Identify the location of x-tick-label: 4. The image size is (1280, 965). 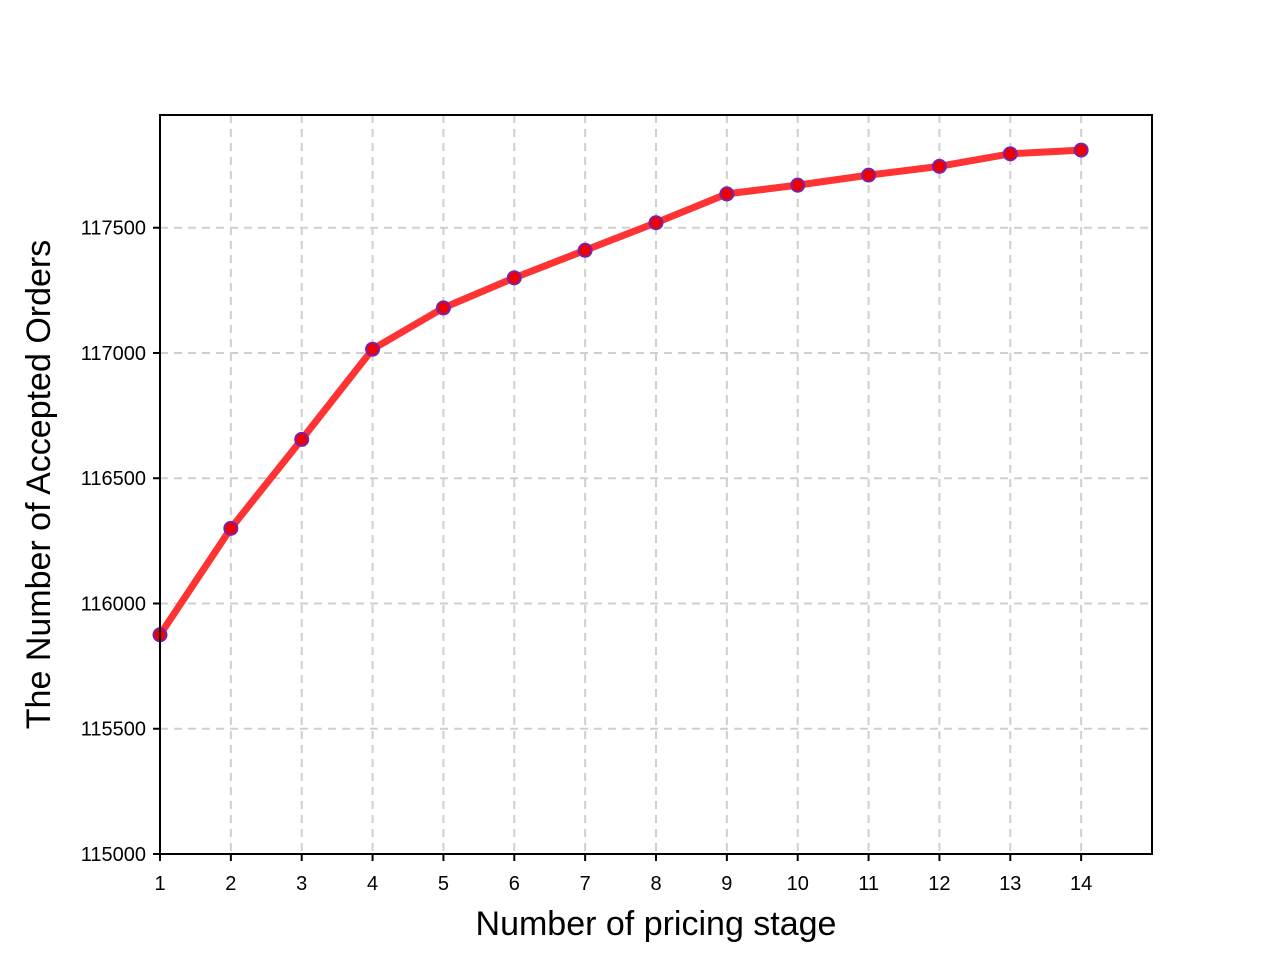
(372, 884).